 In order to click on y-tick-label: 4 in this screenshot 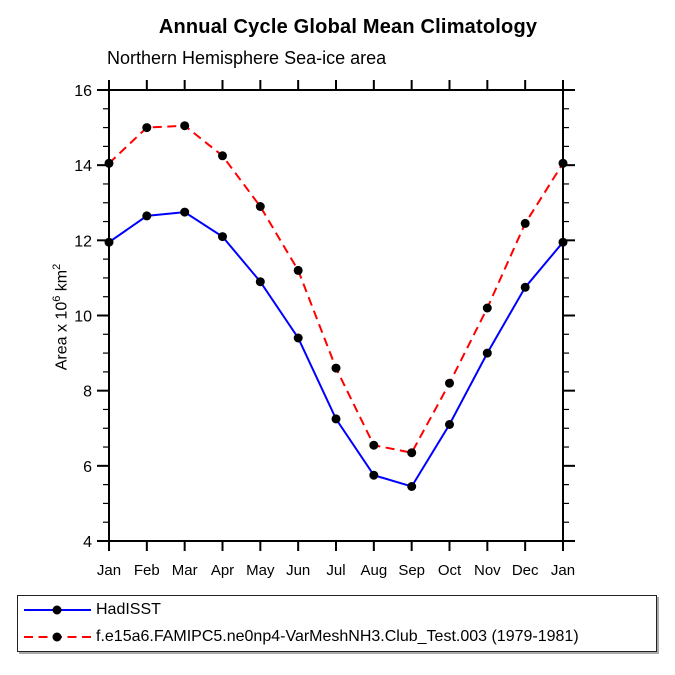, I will do `click(87, 542)`.